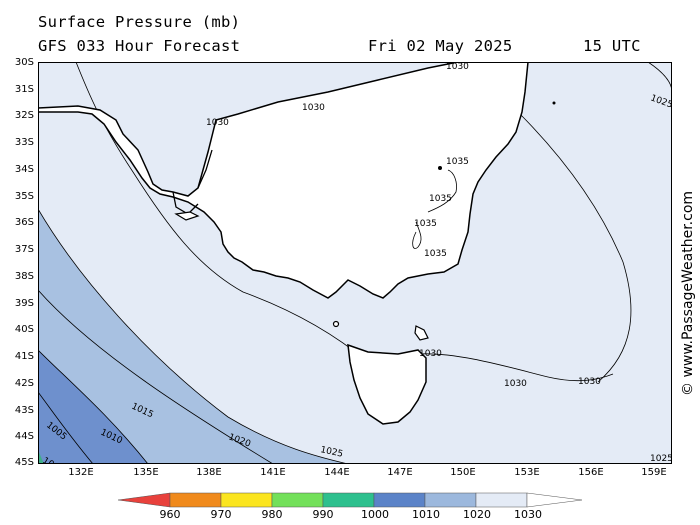  Describe the element at coordinates (24, 410) in the screenshot. I see `lat-label-43s: 43S` at that location.